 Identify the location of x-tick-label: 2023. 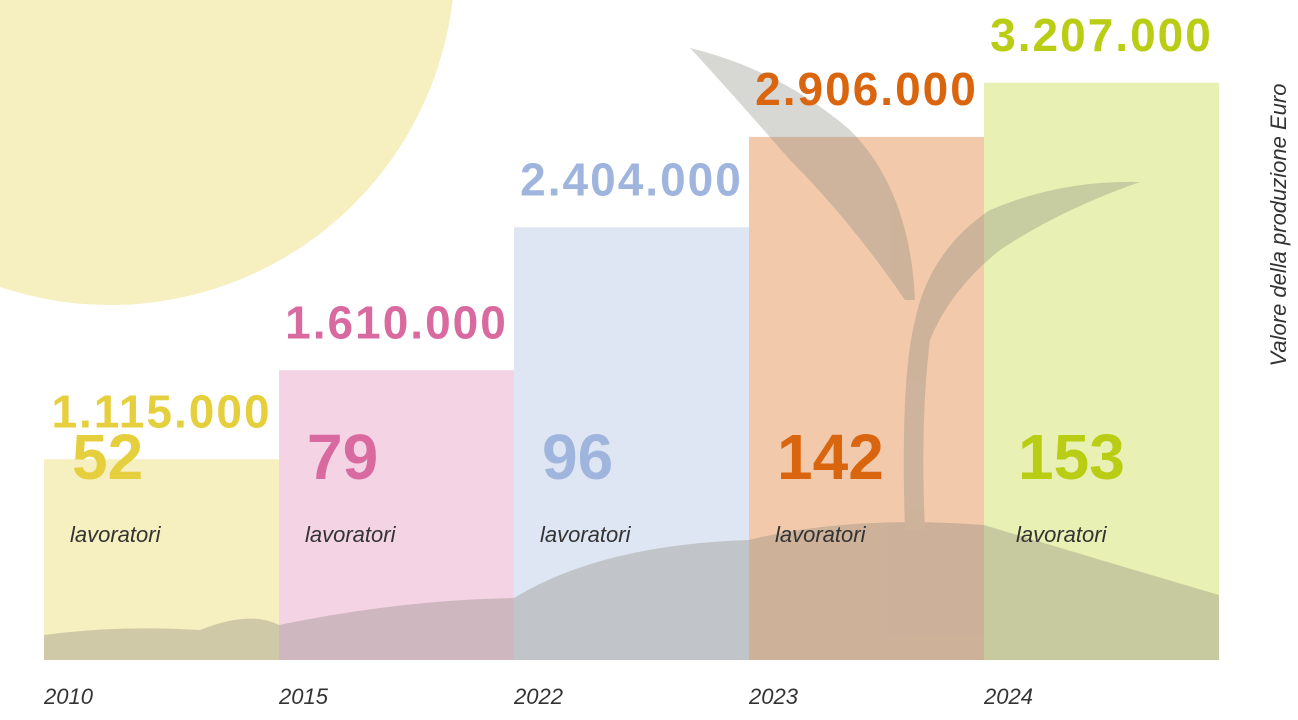
(773, 696).